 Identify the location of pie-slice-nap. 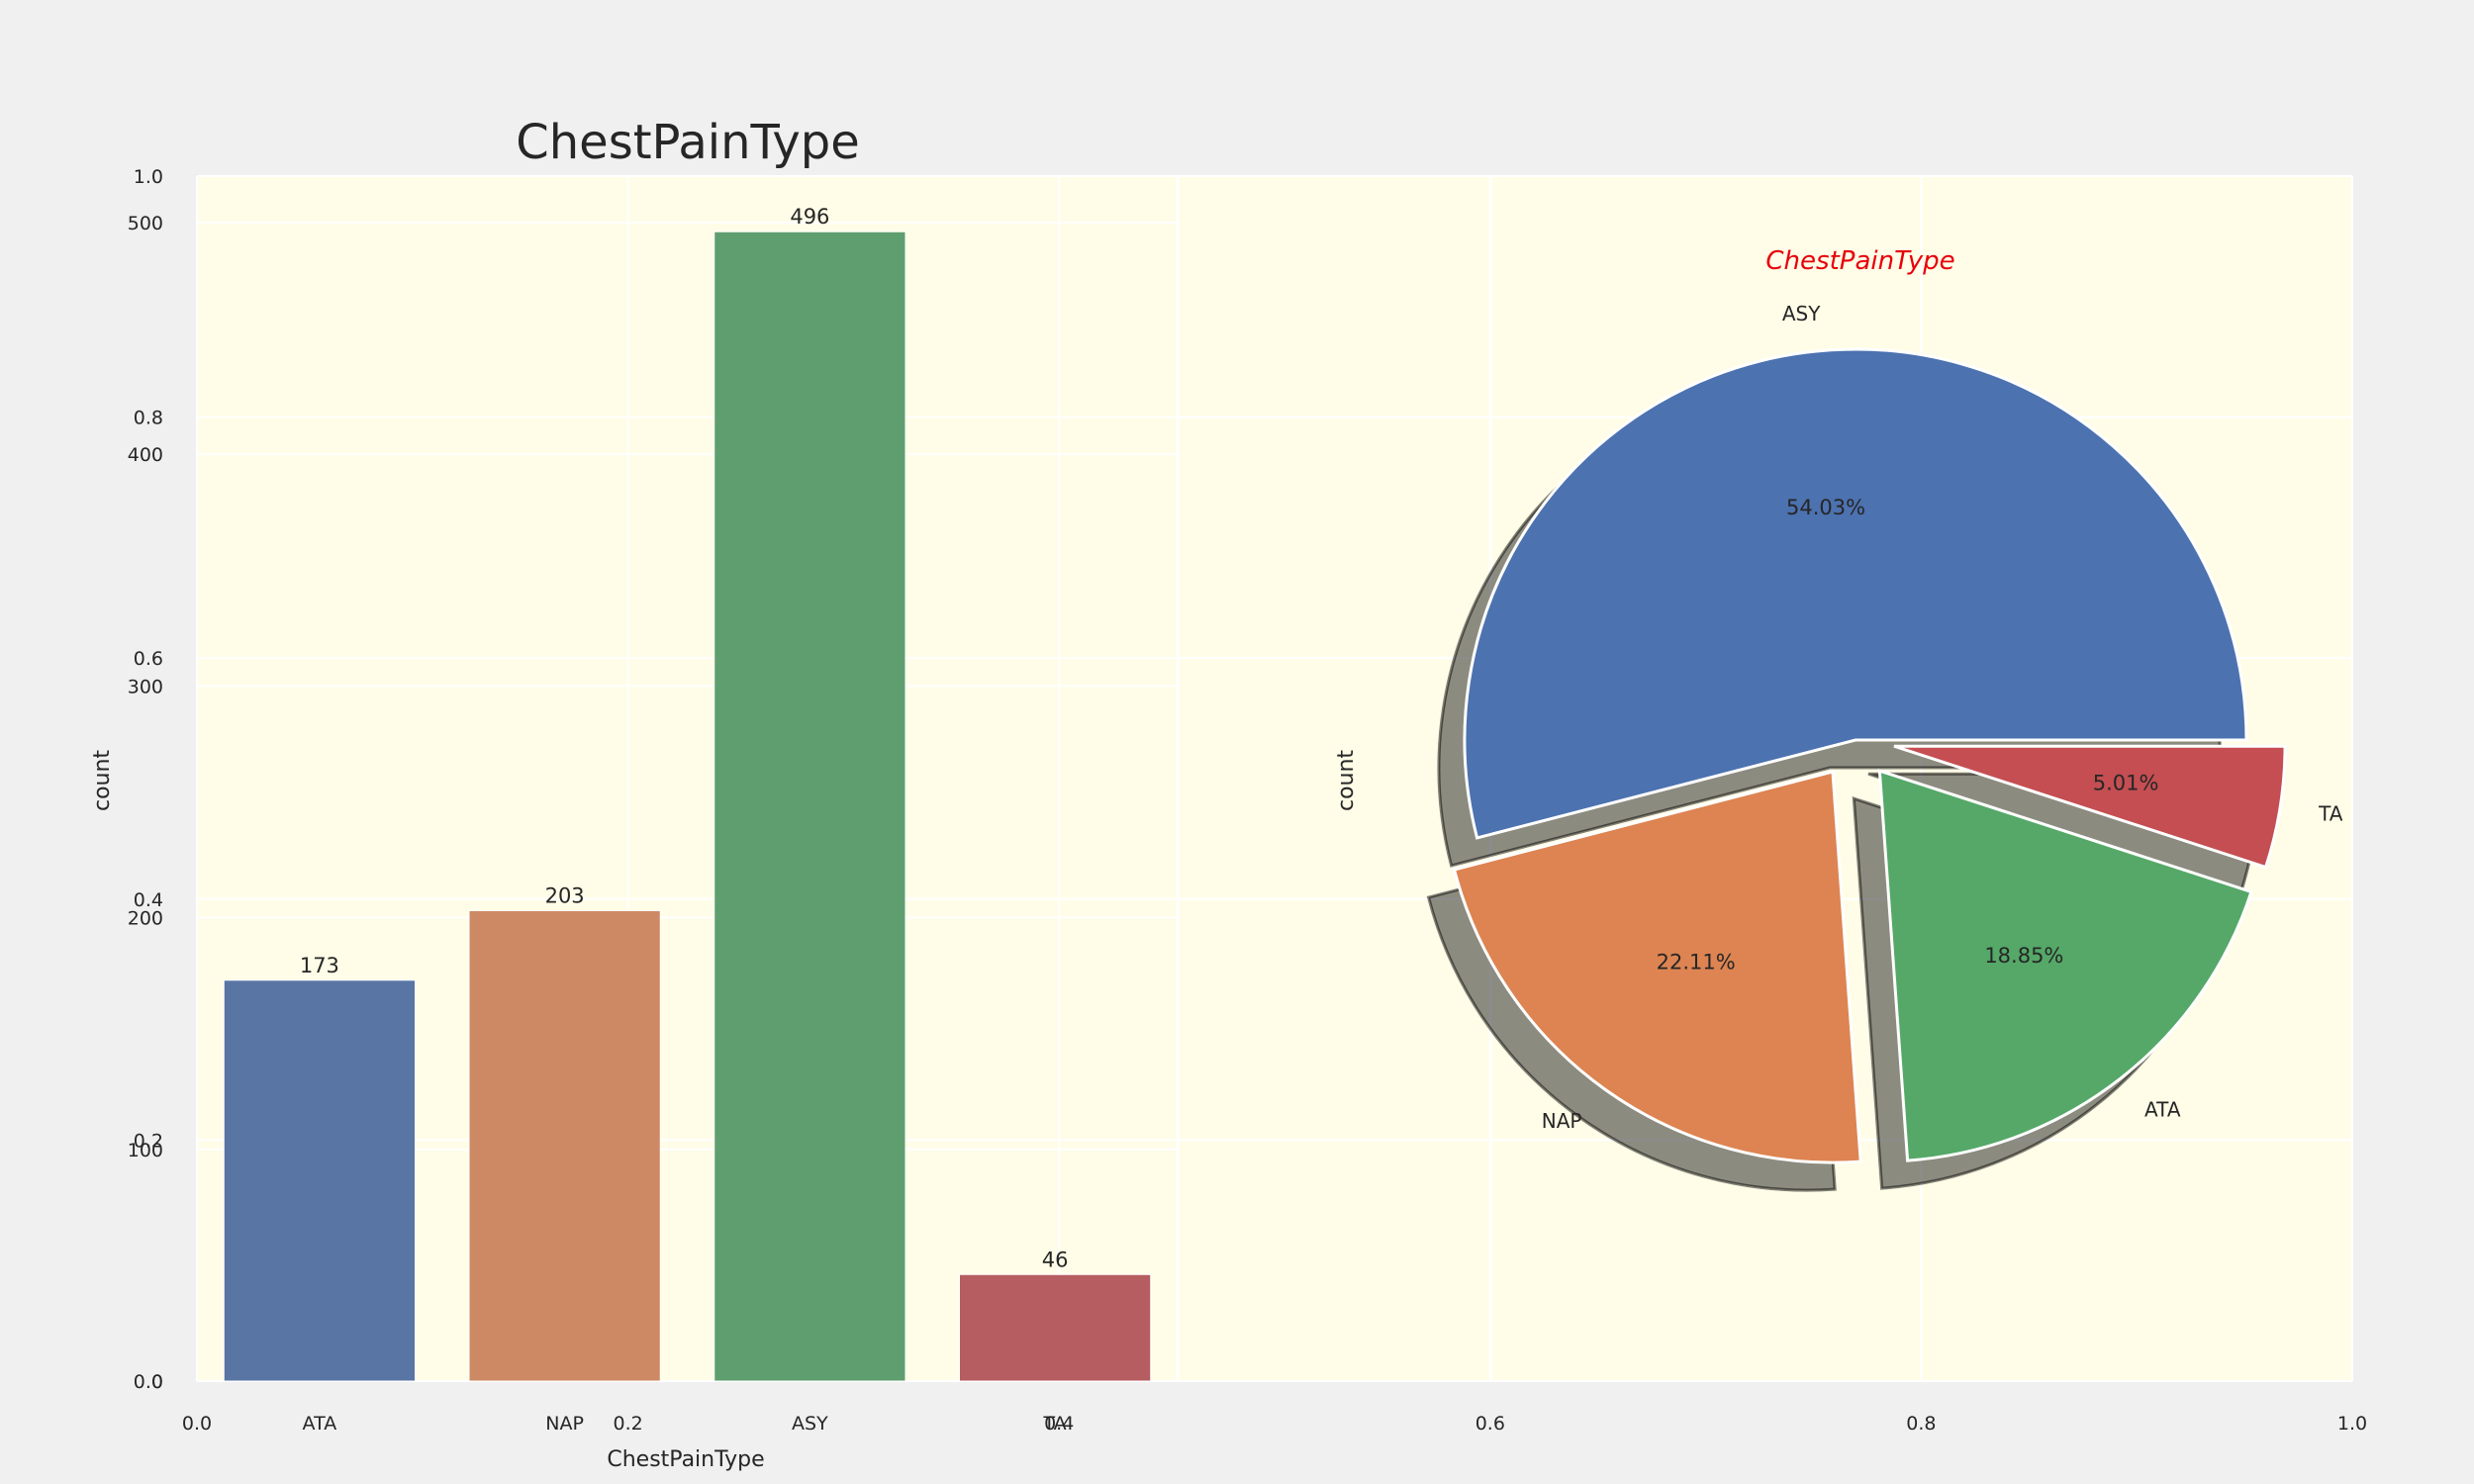
(1657, 967).